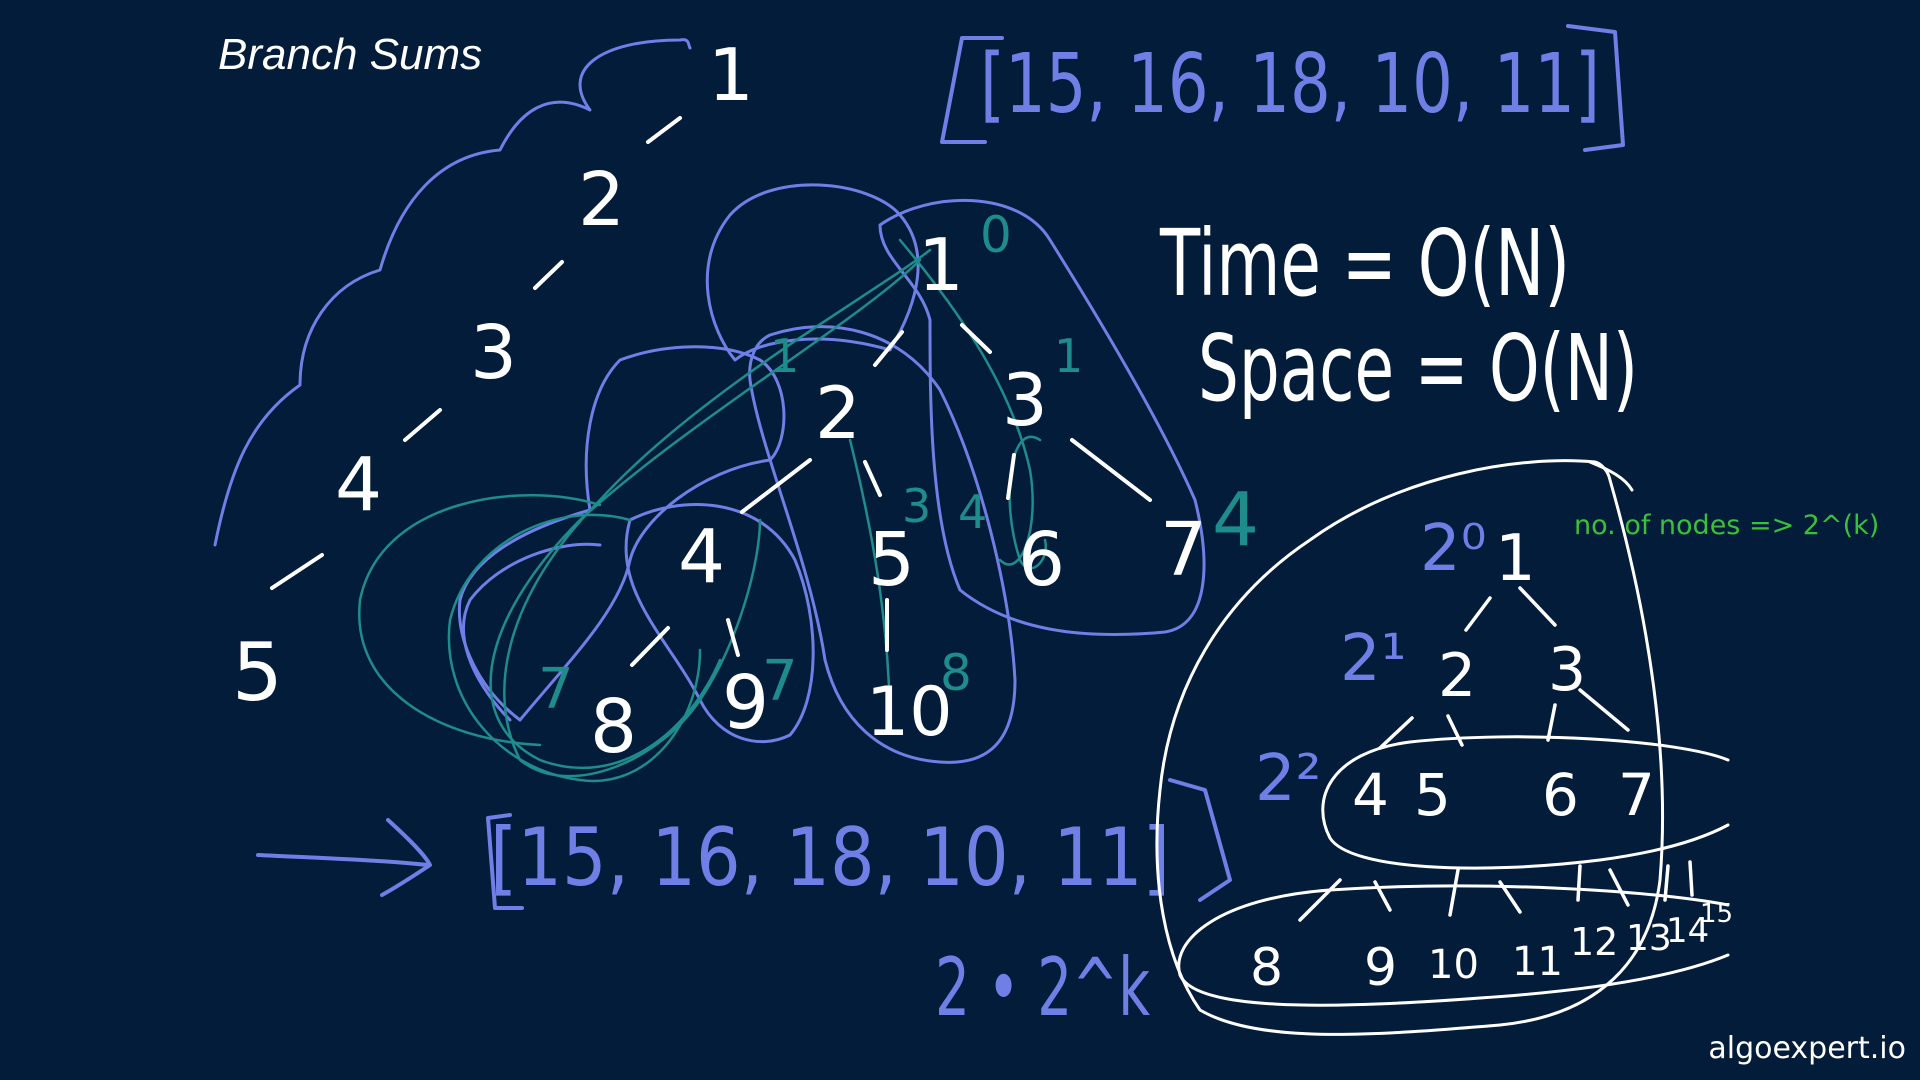 This screenshot has width=1920, height=1080. Describe the element at coordinates (493, 353) in the screenshot. I see `skewed-node-3: 3` at that location.